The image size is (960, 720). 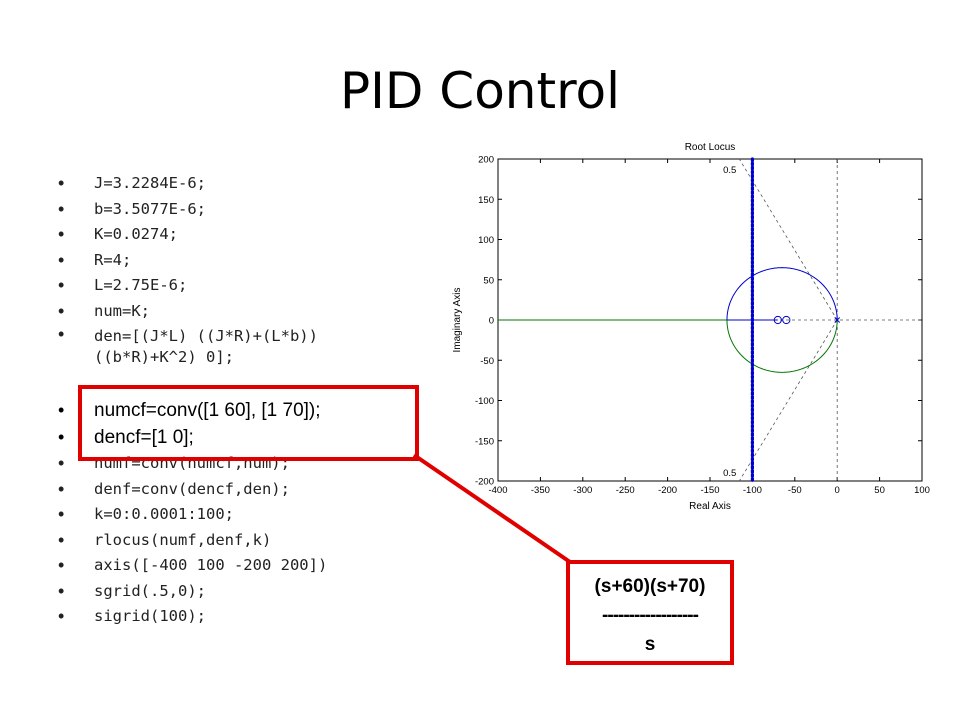 What do you see at coordinates (206, 336) in the screenshot?
I see `code-line-den-part1: den=[(J*L) ((J*R)+(L*b))` at bounding box center [206, 336].